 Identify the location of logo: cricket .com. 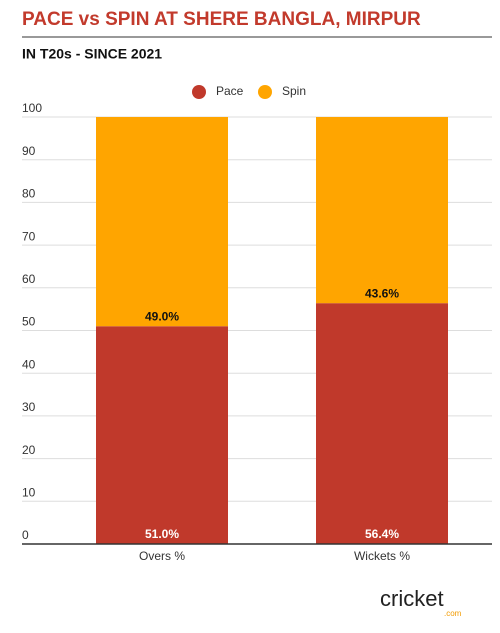
(421, 602).